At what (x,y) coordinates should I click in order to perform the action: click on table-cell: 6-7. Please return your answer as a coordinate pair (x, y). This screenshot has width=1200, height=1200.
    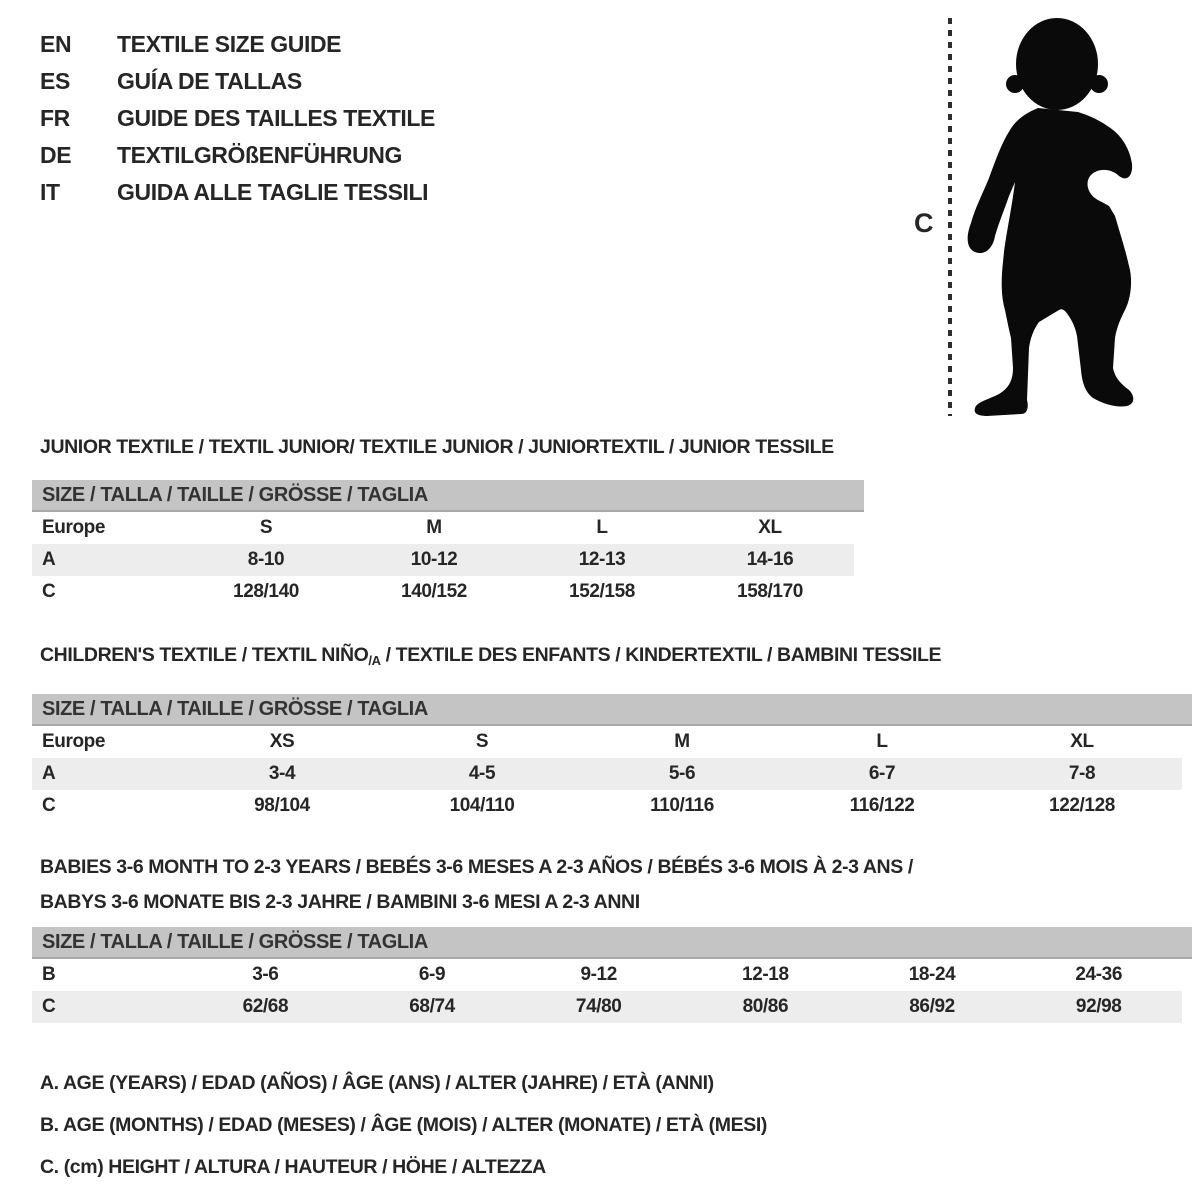
    Looking at the image, I should click on (882, 773).